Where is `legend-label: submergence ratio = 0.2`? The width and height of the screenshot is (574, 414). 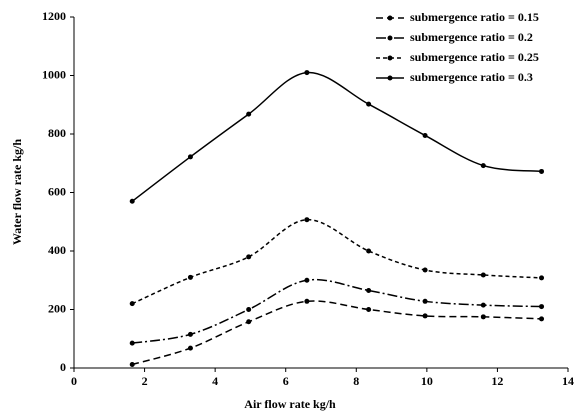
legend-label: submergence ratio = 0.2 is located at coordinates (471, 37).